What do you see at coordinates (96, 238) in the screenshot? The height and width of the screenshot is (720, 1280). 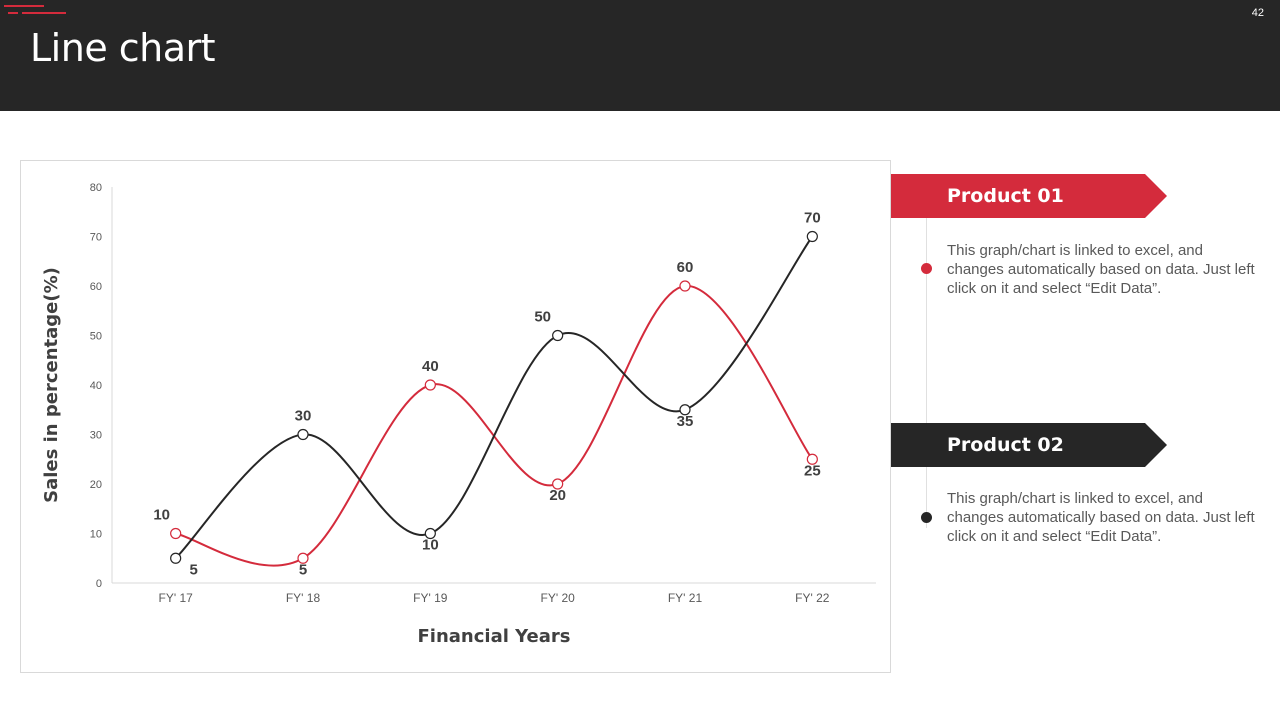 I see `y-tick-label: 70` at bounding box center [96, 238].